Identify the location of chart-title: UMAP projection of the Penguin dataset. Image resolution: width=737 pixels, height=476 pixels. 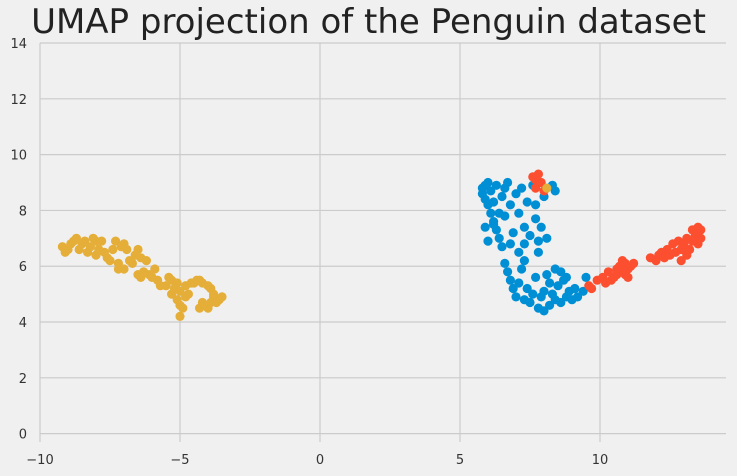
(368, 22).